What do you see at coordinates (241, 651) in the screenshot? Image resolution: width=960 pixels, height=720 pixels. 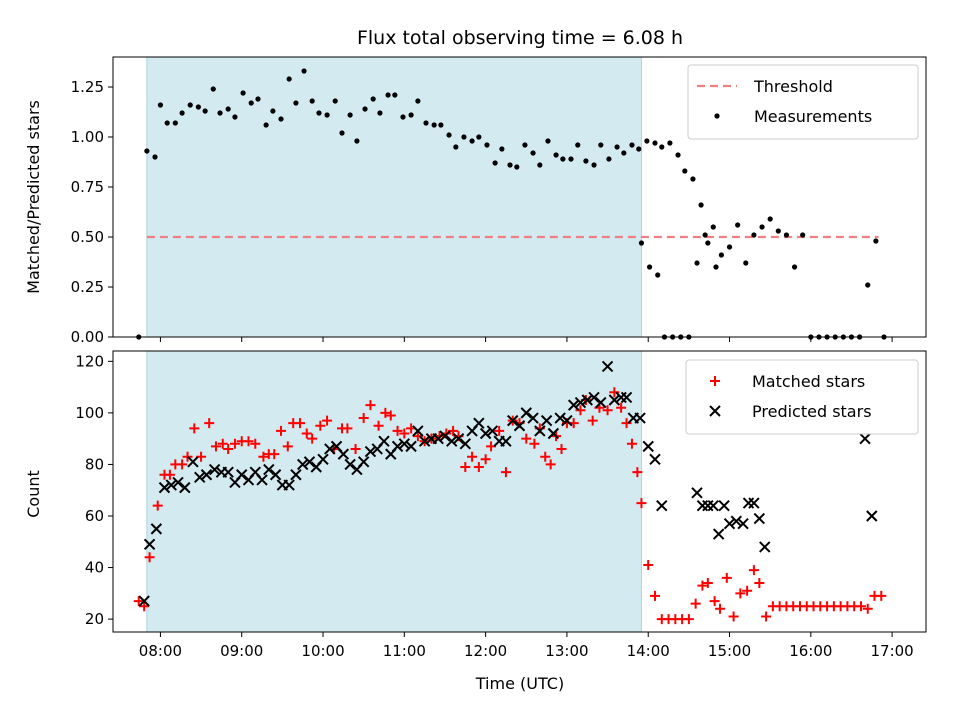 I see `x-tick-label: 09:00` at bounding box center [241, 651].